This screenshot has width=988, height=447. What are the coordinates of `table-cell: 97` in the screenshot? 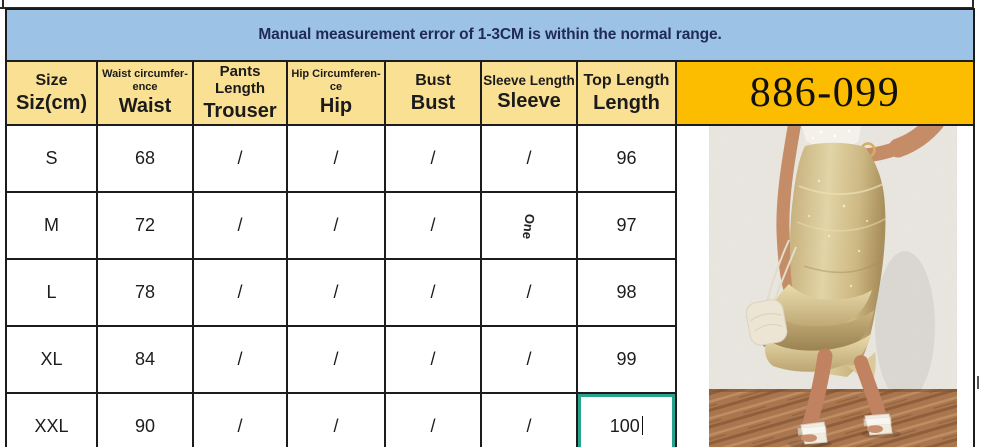 It's located at (626, 225).